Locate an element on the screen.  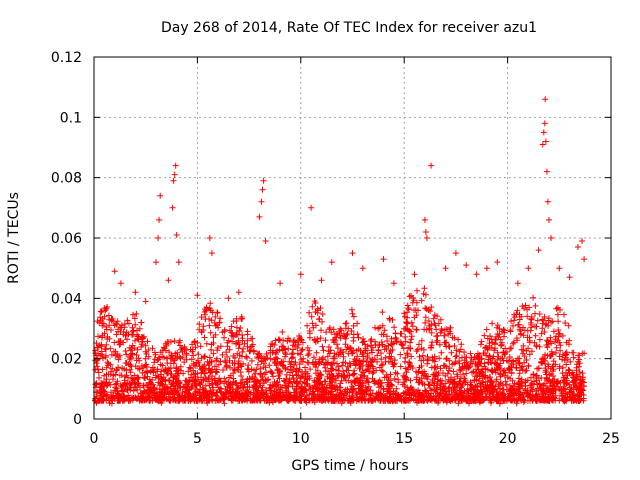
x-tick-label: 25 is located at coordinates (611, 439).